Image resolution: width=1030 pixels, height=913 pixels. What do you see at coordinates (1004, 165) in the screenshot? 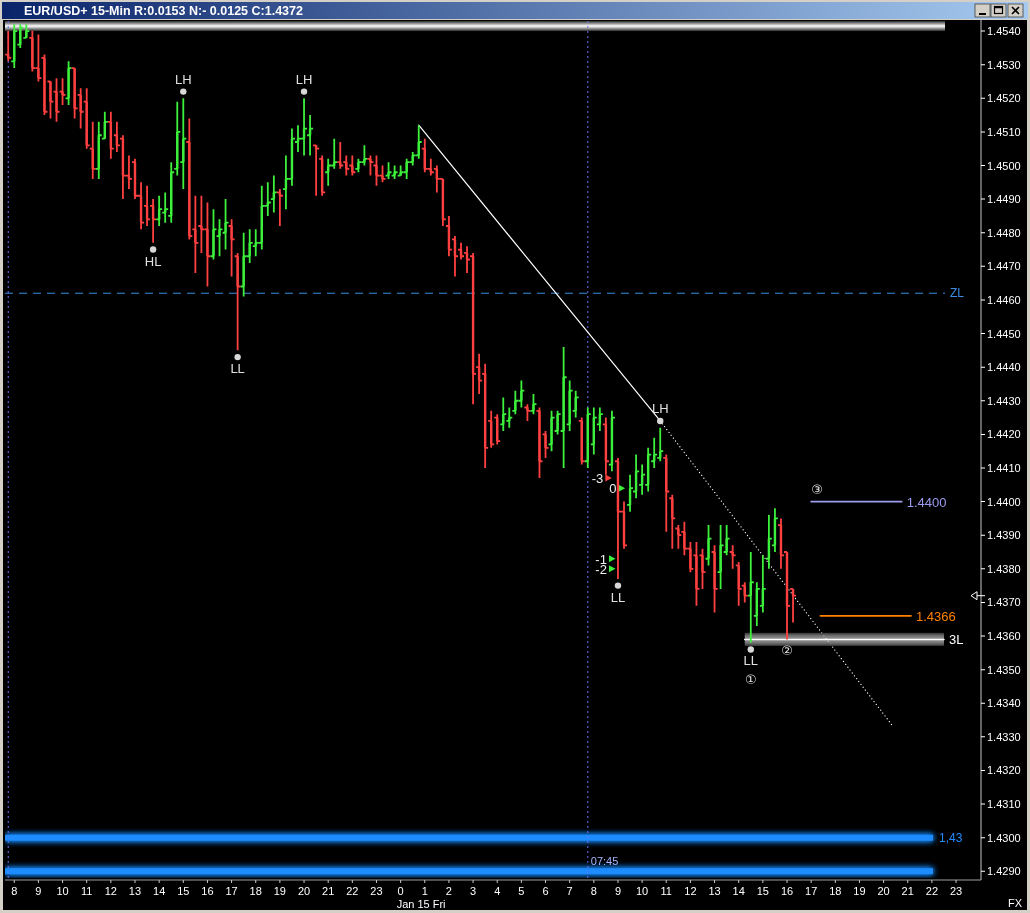
I see `y-tick-label: 1.4500` at bounding box center [1004, 165].